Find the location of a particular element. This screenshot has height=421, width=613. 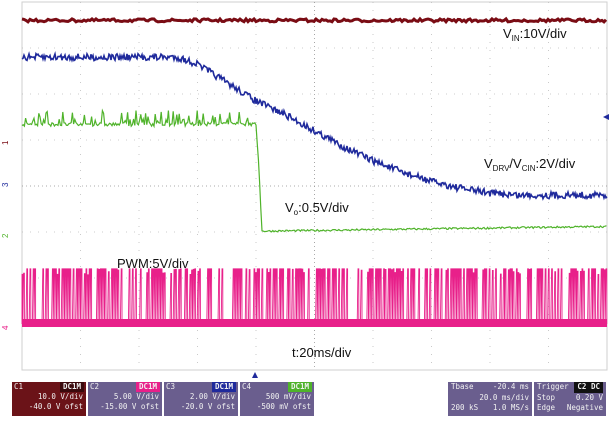

vo-label: Vo:0.5V/div is located at coordinates (317, 208).